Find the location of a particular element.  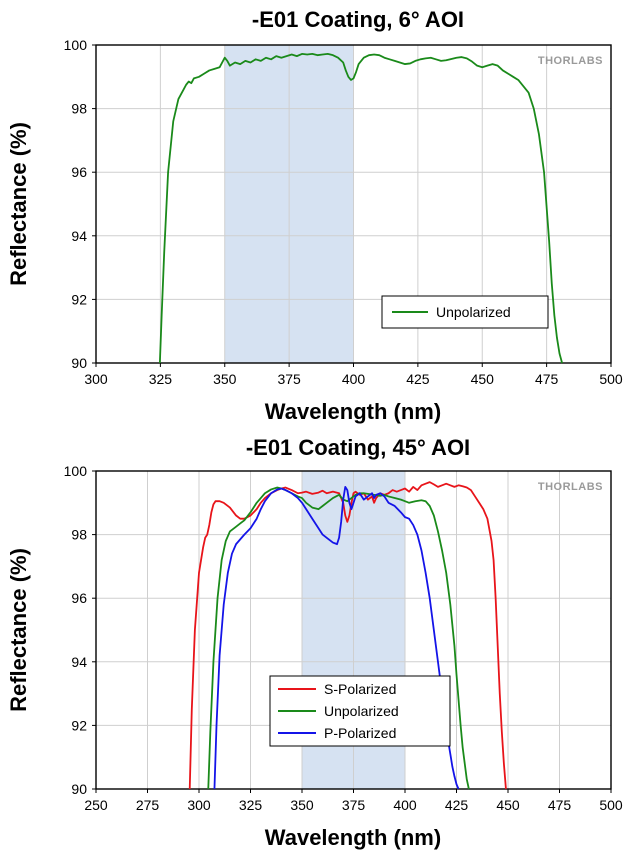

x-tick-label: 275 is located at coordinates (148, 805).